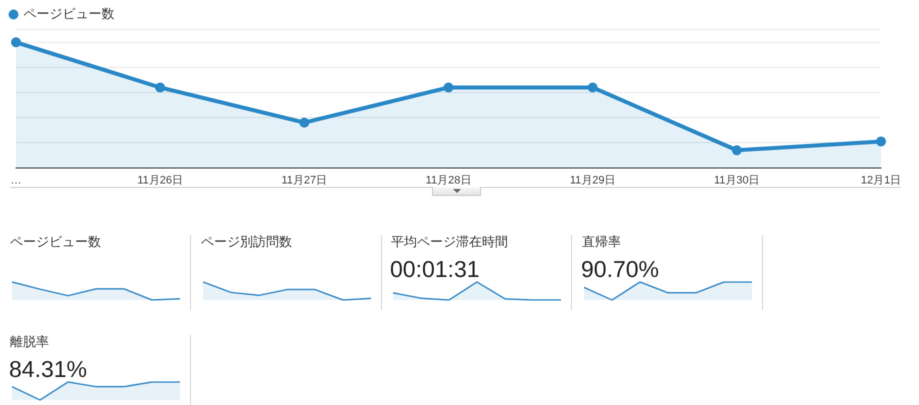 Image resolution: width=919 pixels, height=405 pixels. What do you see at coordinates (435, 269) in the screenshot?
I see `chart-subtitle: 00:01:31` at bounding box center [435, 269].